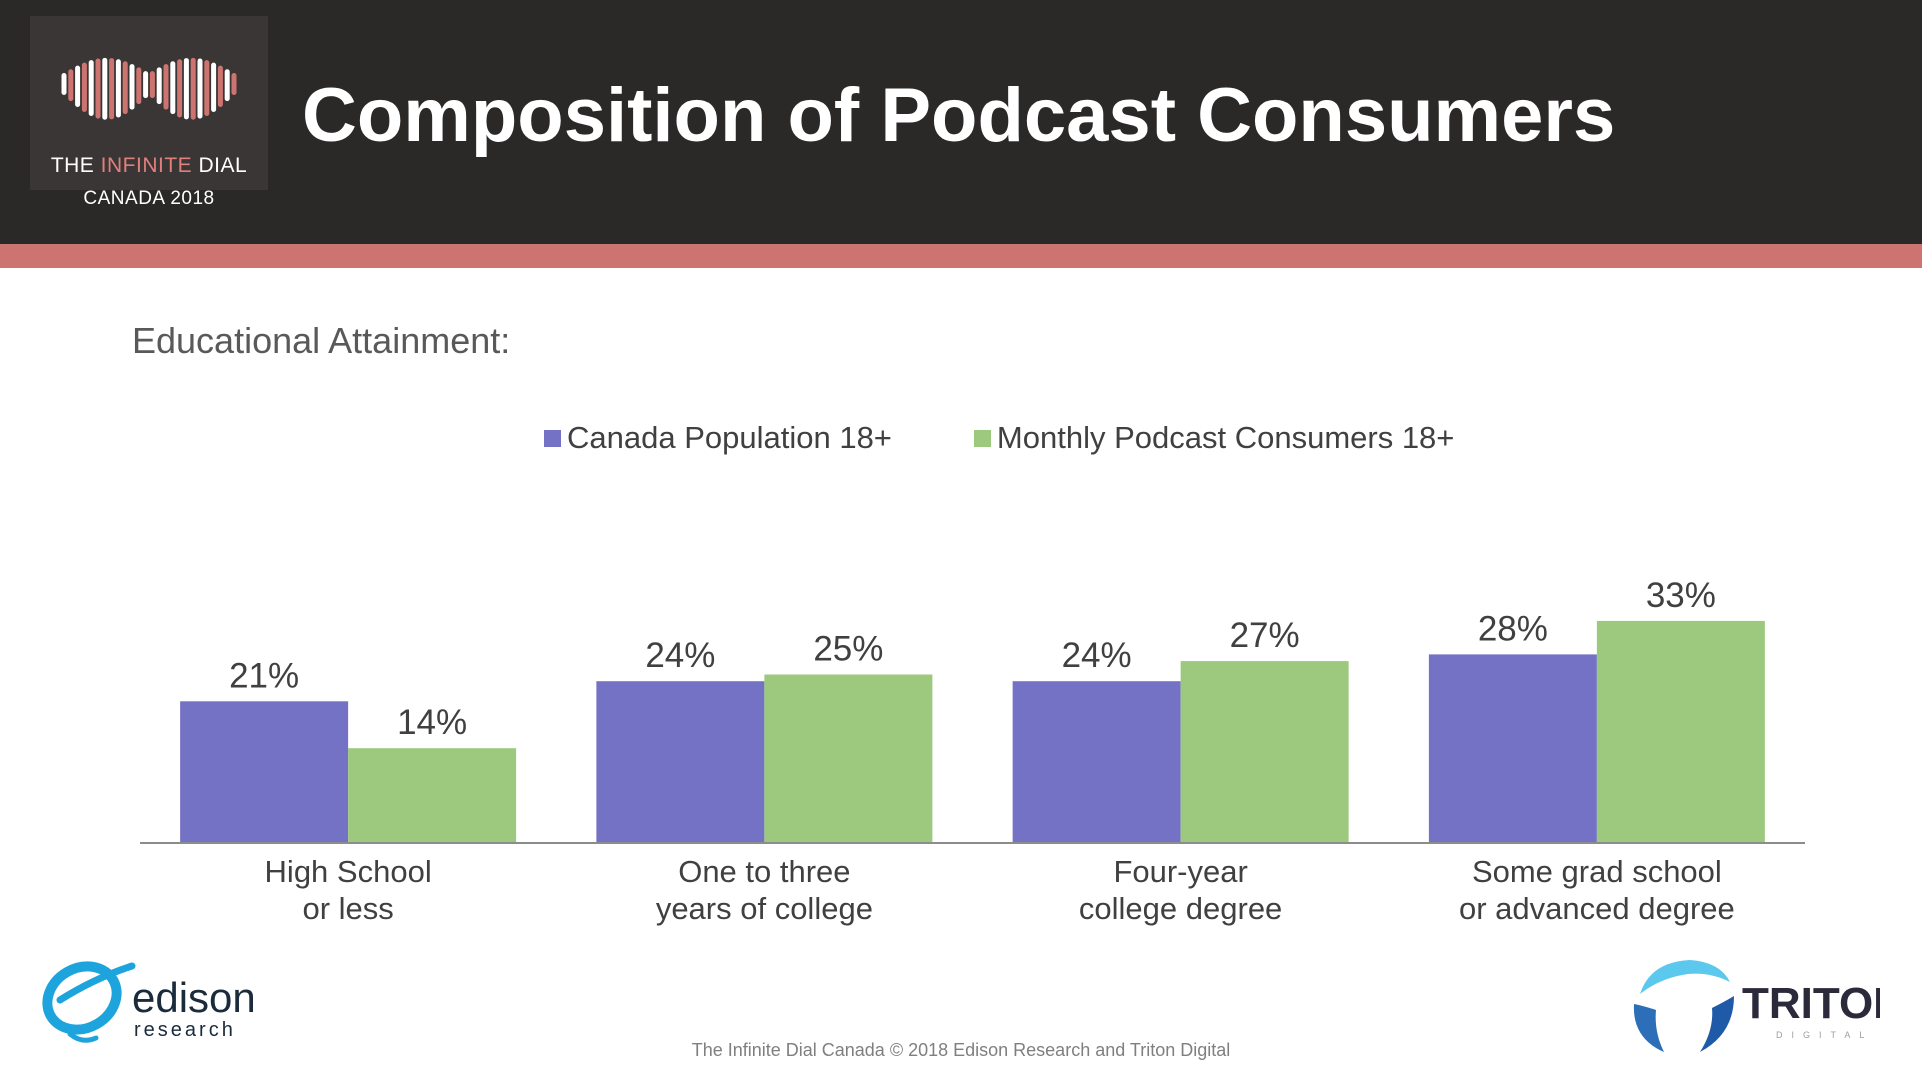 This screenshot has width=1922, height=1080. I want to click on edison-research-logo: edison research, so click(149, 1002).